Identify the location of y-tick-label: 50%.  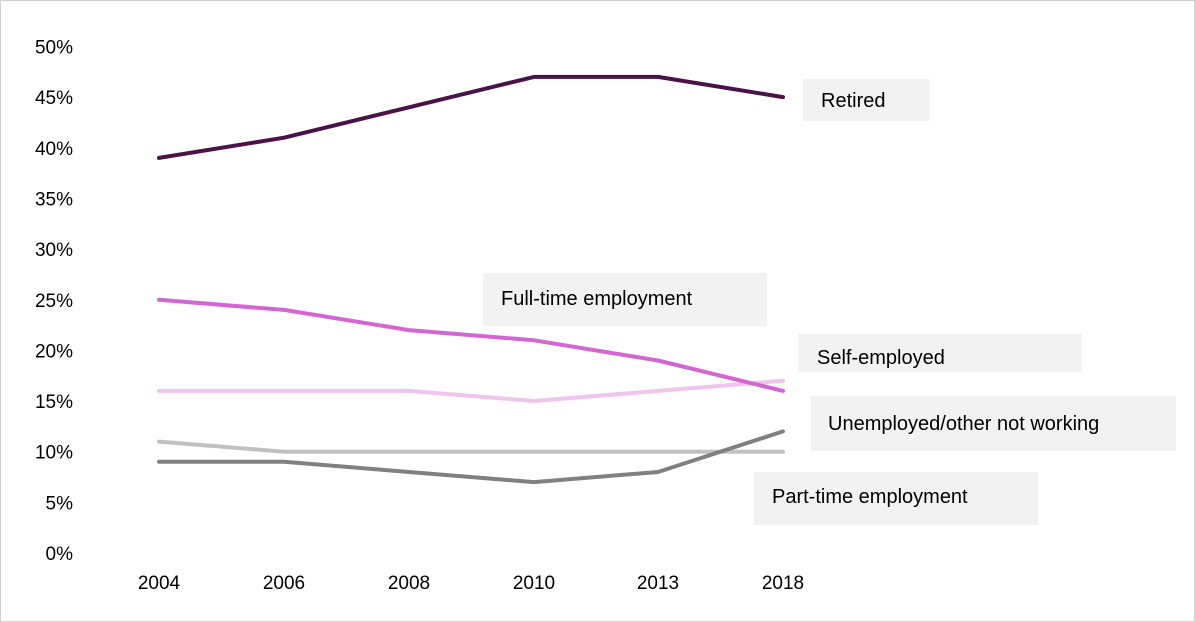
(54, 48).